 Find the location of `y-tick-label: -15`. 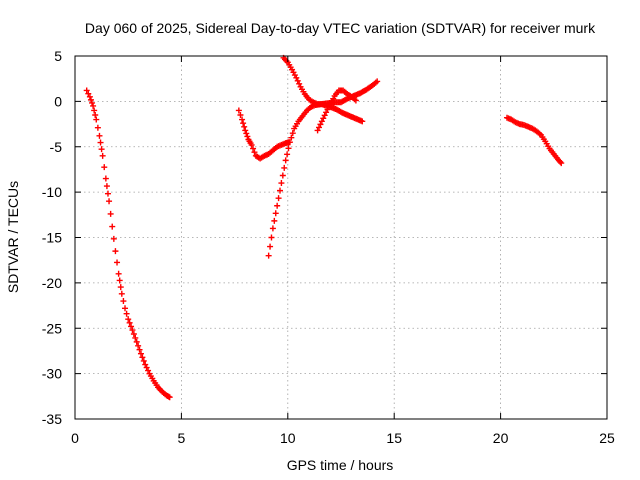

y-tick-label: -15 is located at coordinates (52, 238).